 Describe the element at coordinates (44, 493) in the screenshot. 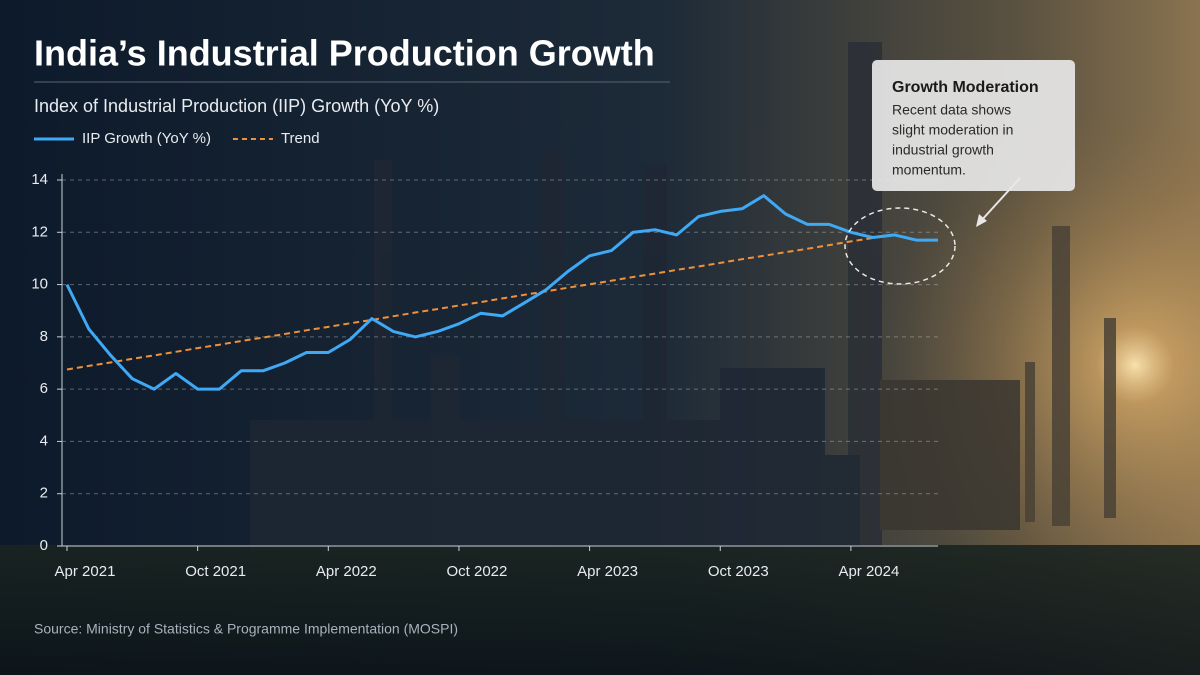

I see `y-tick-label: 2` at that location.